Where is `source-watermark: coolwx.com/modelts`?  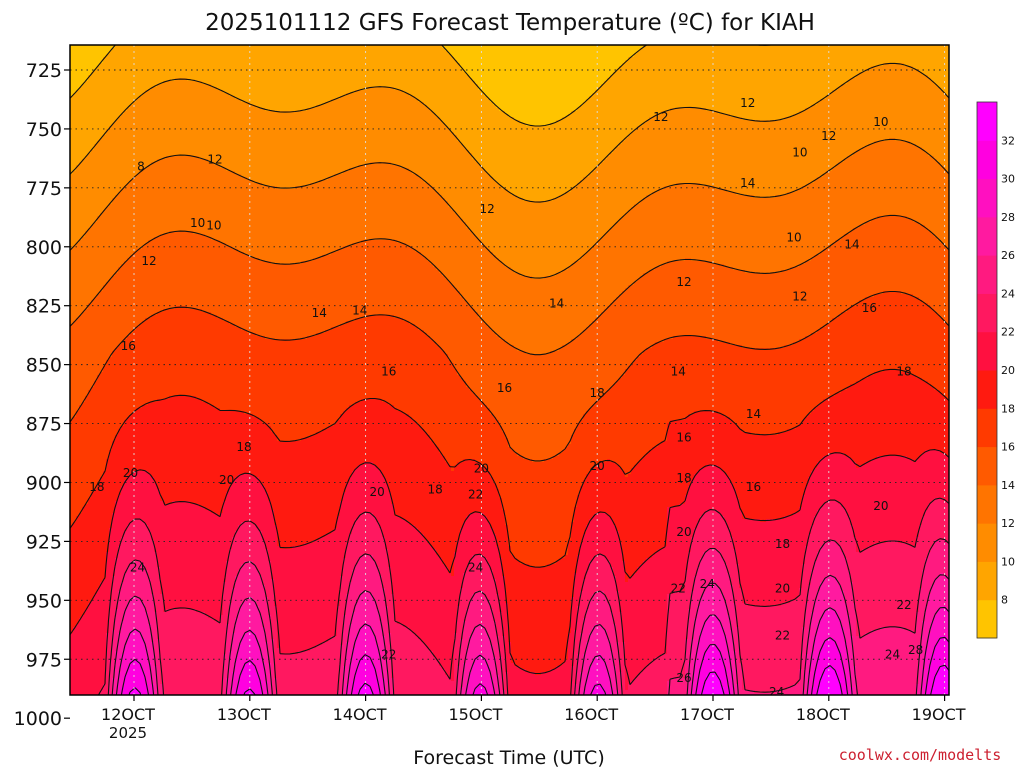 source-watermark: coolwx.com/modelts is located at coordinates (920, 755).